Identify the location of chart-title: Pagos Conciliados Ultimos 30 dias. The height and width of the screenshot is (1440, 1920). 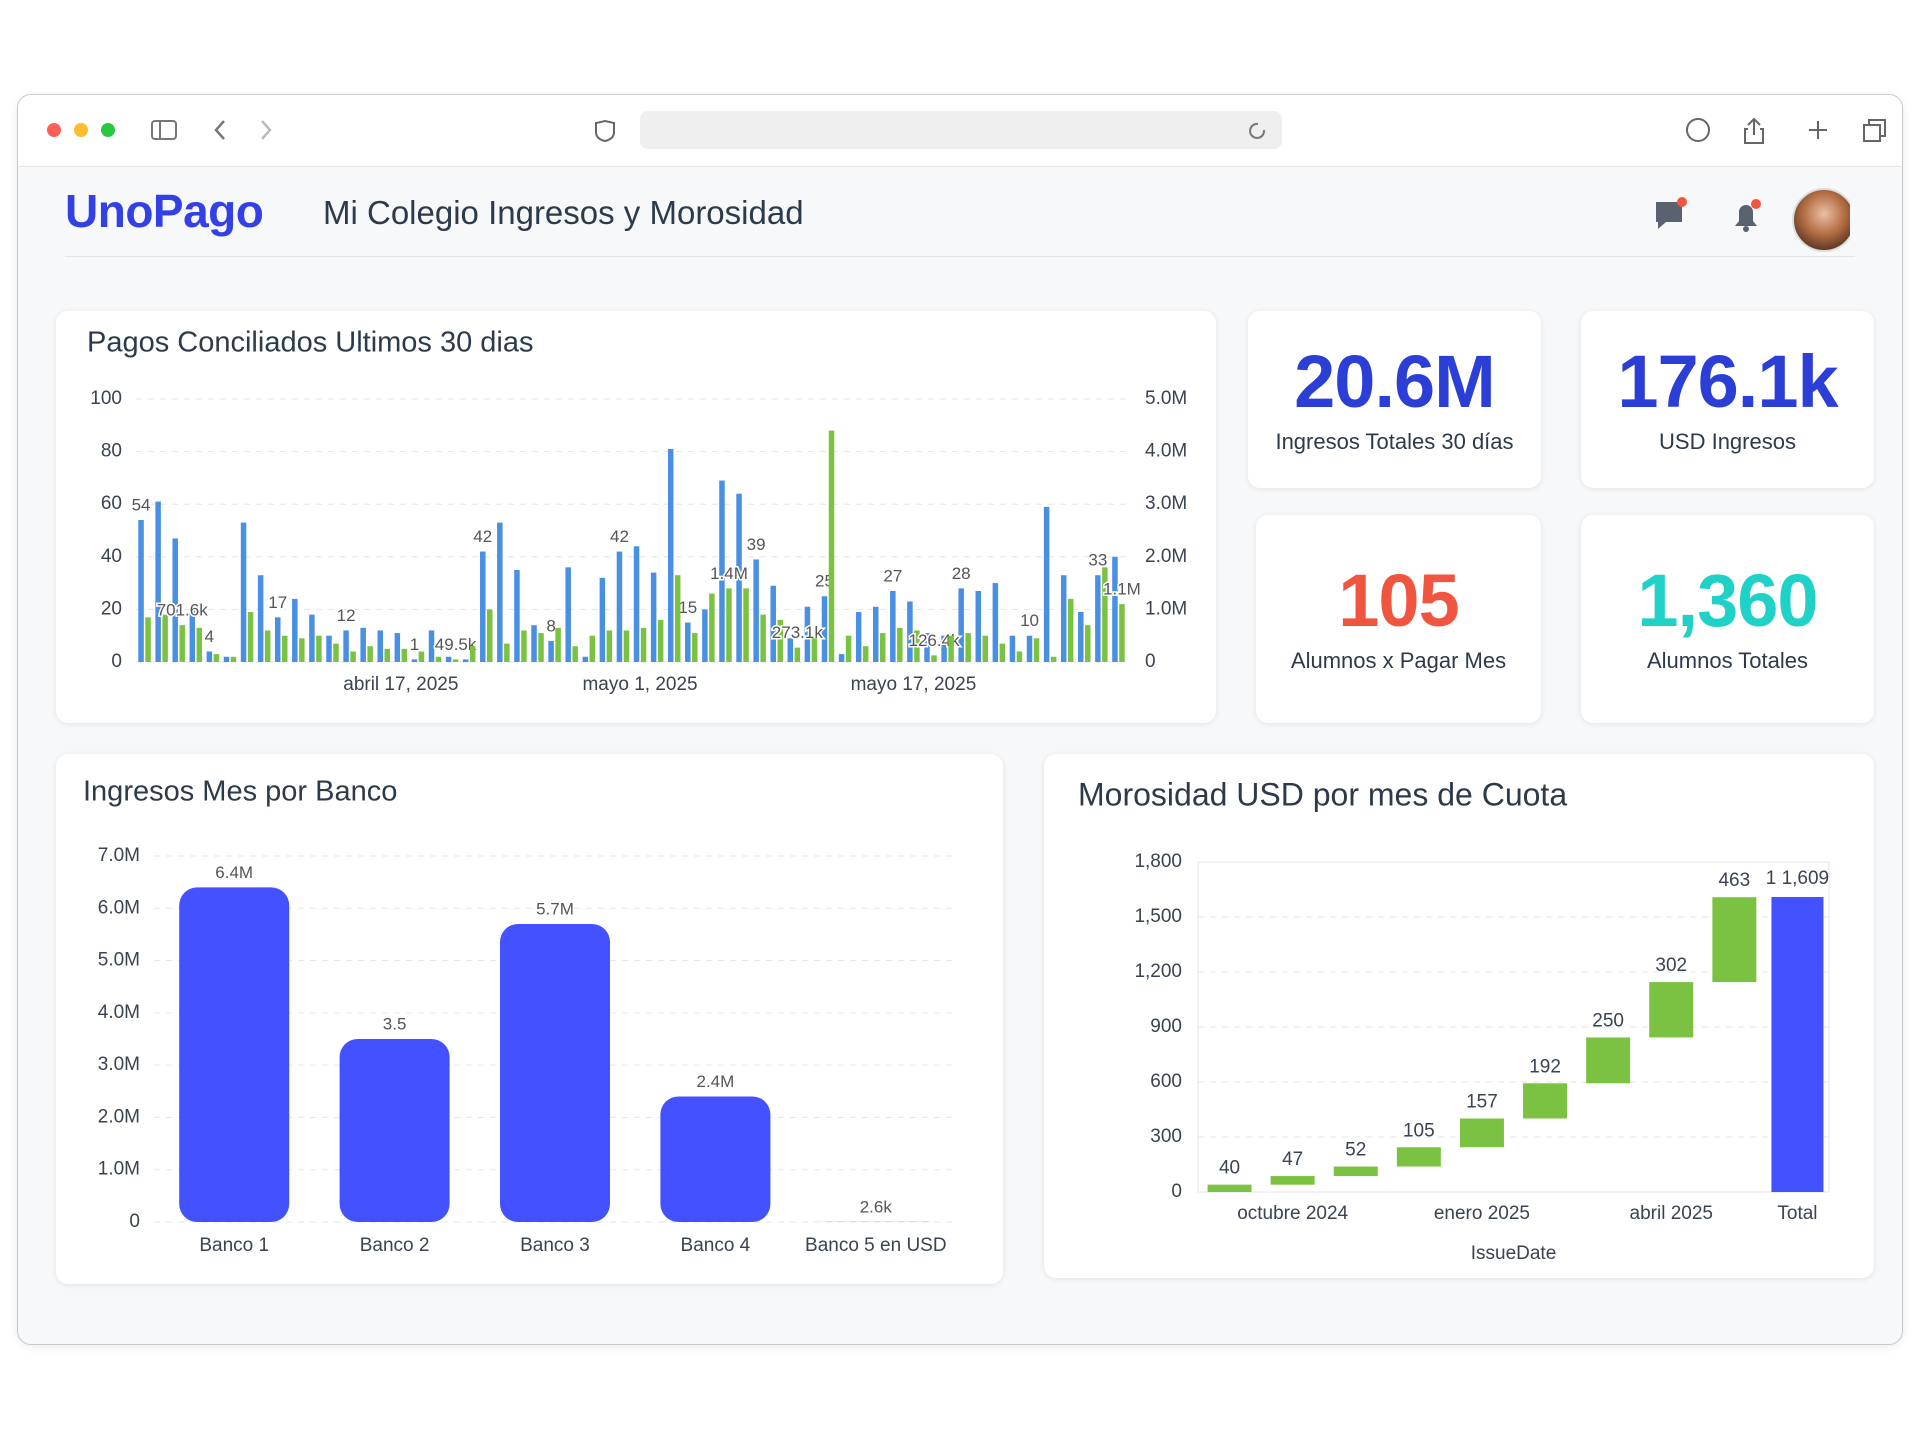
(310, 343).